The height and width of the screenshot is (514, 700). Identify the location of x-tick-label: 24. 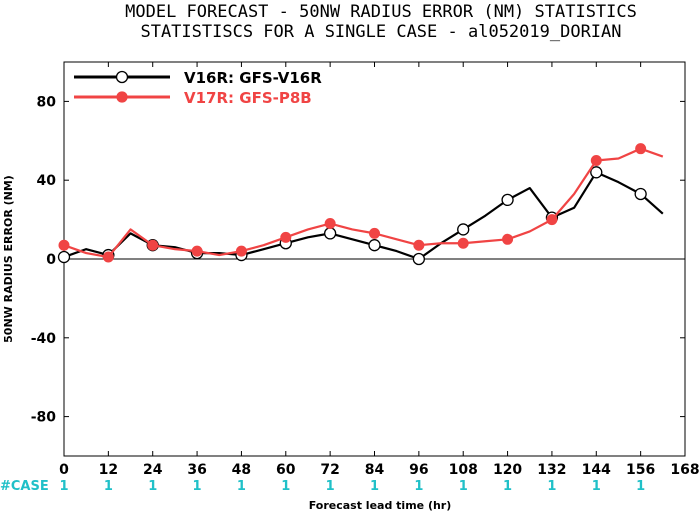
(153, 470).